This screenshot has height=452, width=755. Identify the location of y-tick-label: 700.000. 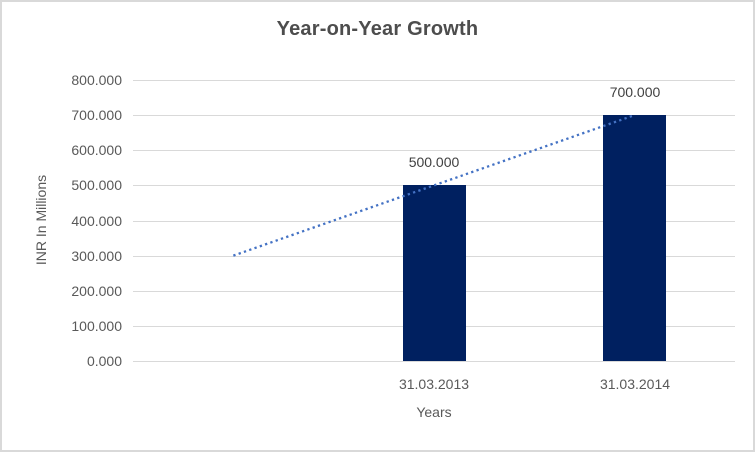
(96, 115).